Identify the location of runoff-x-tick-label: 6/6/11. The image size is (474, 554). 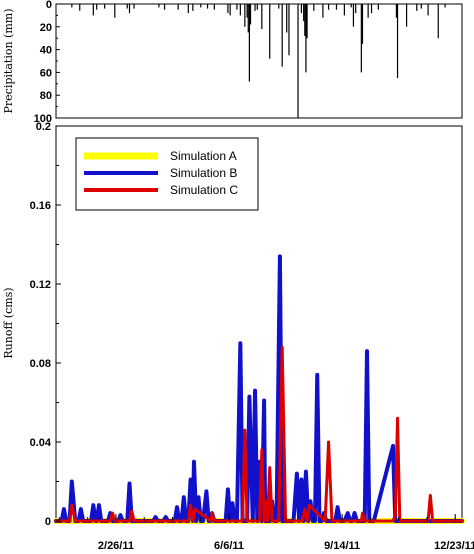
(229, 546).